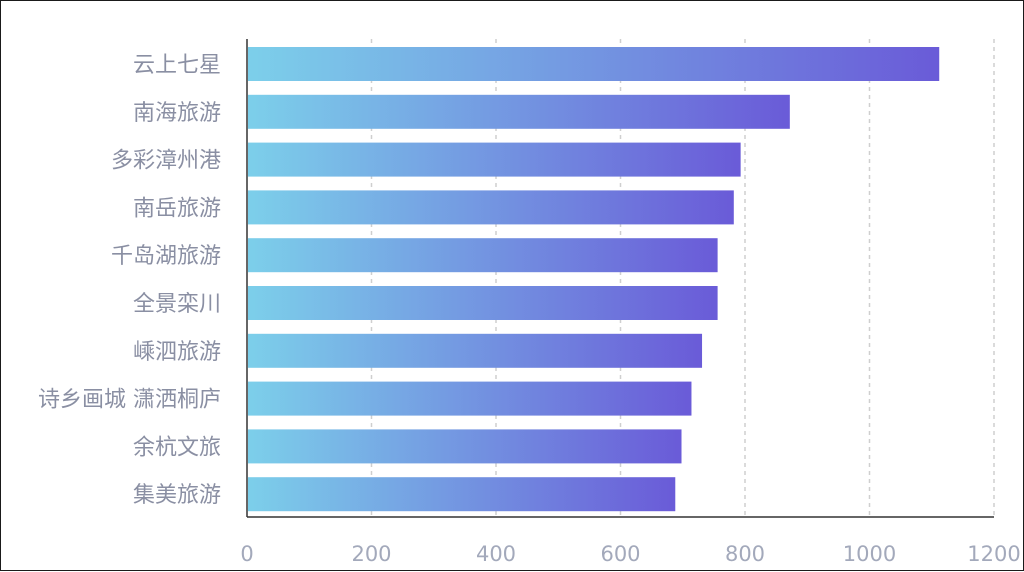  What do you see at coordinates (129, 400) in the screenshot?
I see `category-label-8: 诗乡画城 潇洒桐庐` at bounding box center [129, 400].